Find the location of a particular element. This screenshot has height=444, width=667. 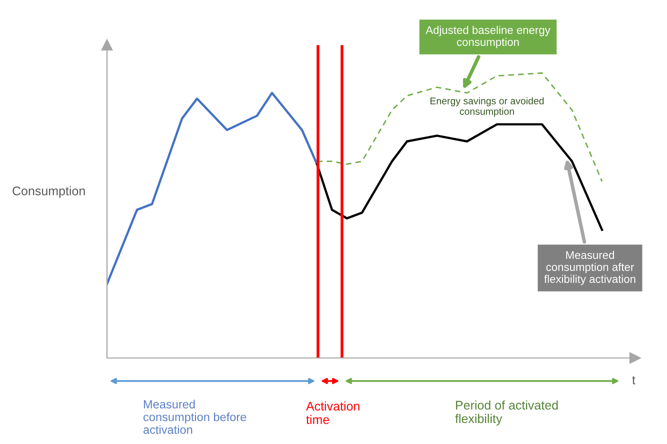

text: Measured consumption before activation is located at coordinates (195, 417).